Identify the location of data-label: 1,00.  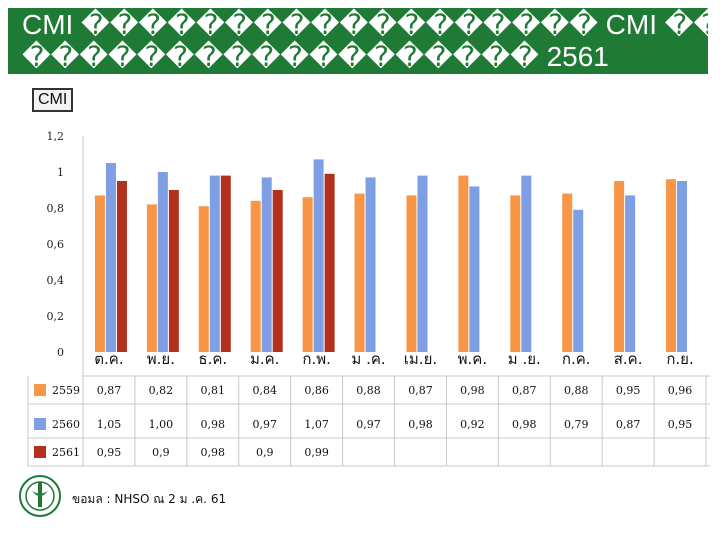
(161, 424).